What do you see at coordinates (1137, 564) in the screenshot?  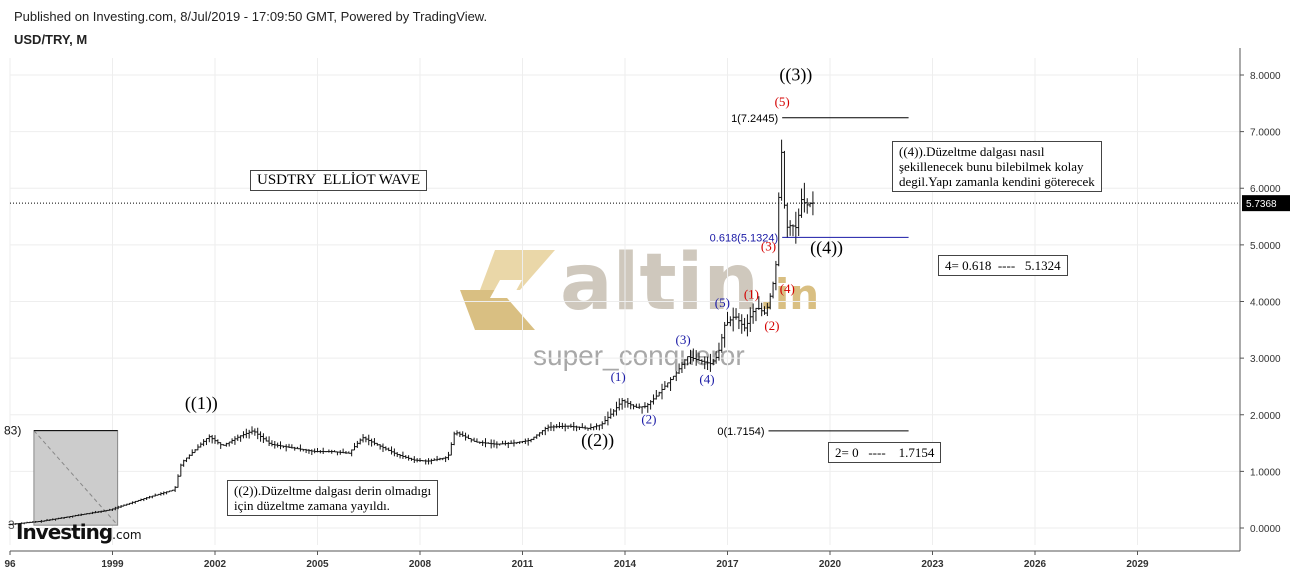 I see `x-tick-label: 2029` at bounding box center [1137, 564].